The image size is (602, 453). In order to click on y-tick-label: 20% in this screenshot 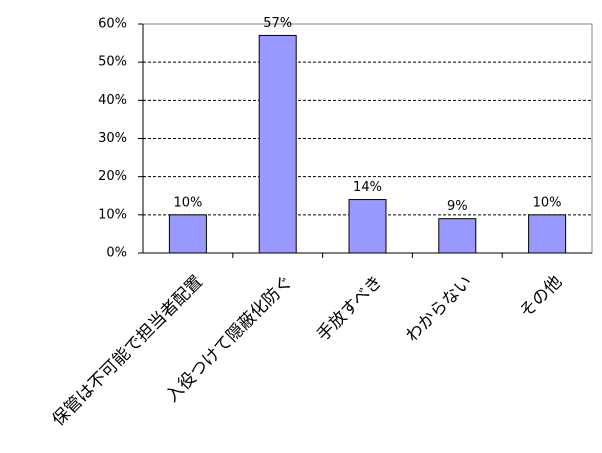, I will do `click(112, 176)`.